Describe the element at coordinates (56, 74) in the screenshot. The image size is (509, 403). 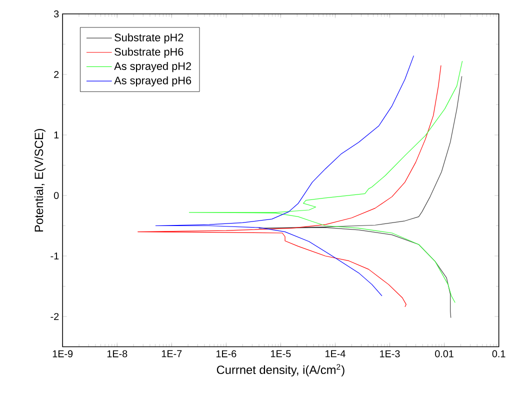
I see `y-tick-label: 2` at that location.